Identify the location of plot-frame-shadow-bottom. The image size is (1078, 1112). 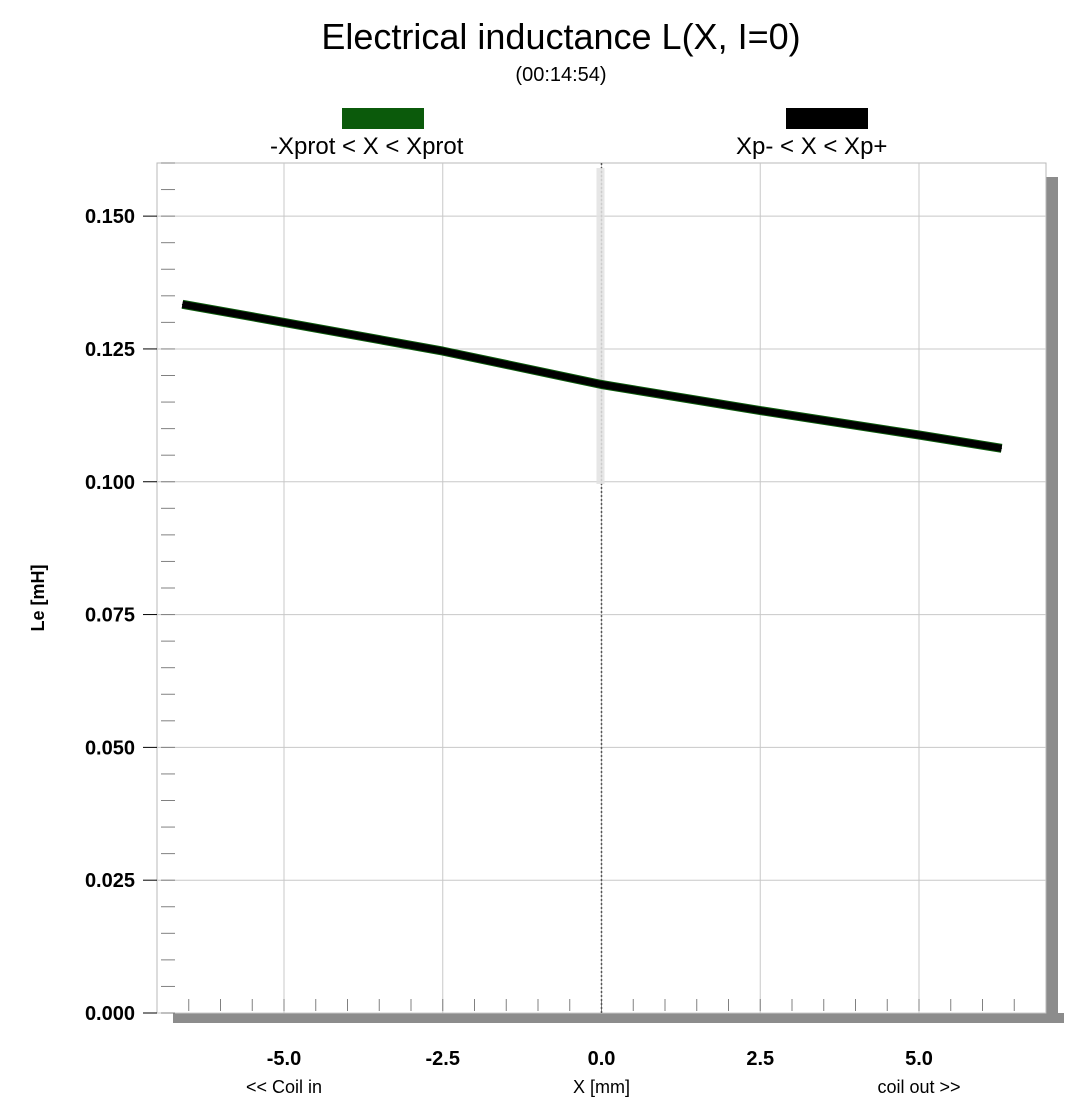
(618, 1018).